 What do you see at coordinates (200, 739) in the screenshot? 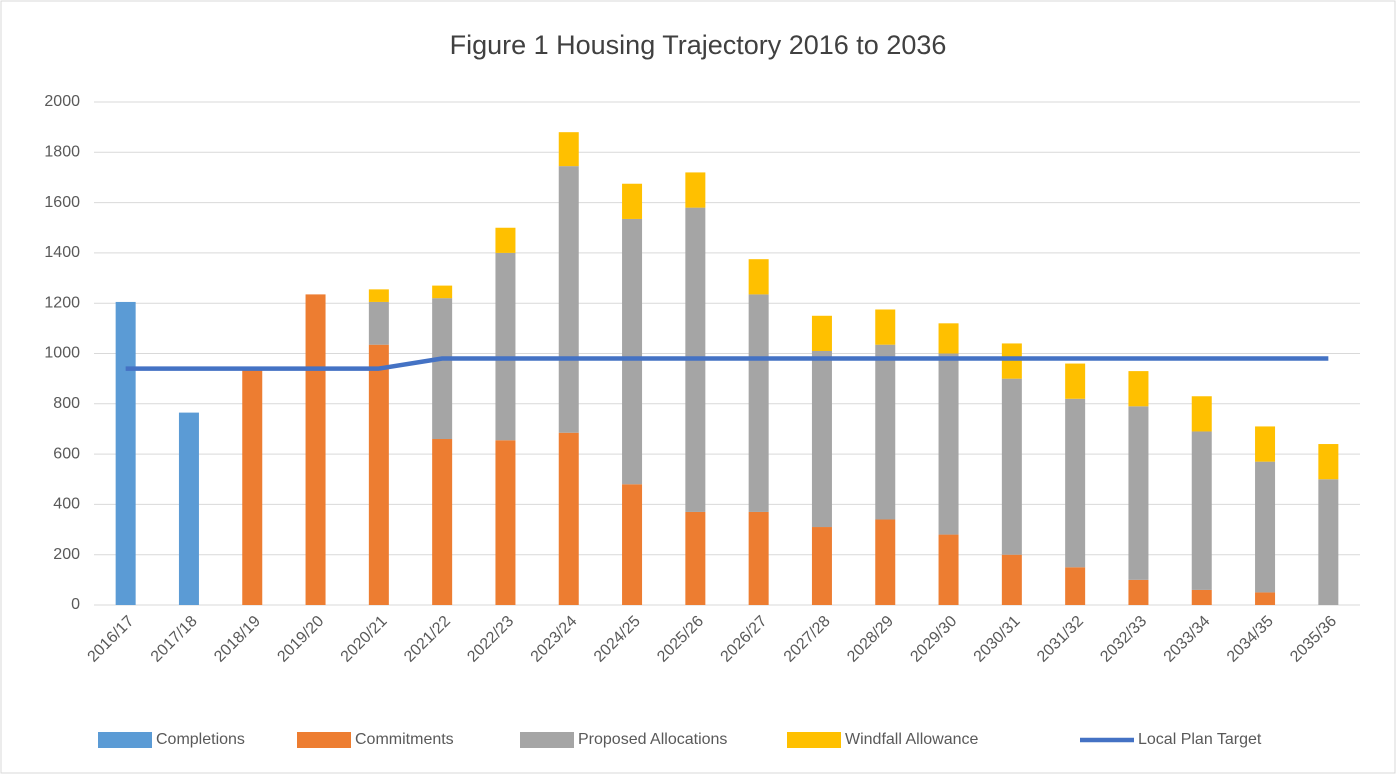
I see `legend-label: Completions` at bounding box center [200, 739].